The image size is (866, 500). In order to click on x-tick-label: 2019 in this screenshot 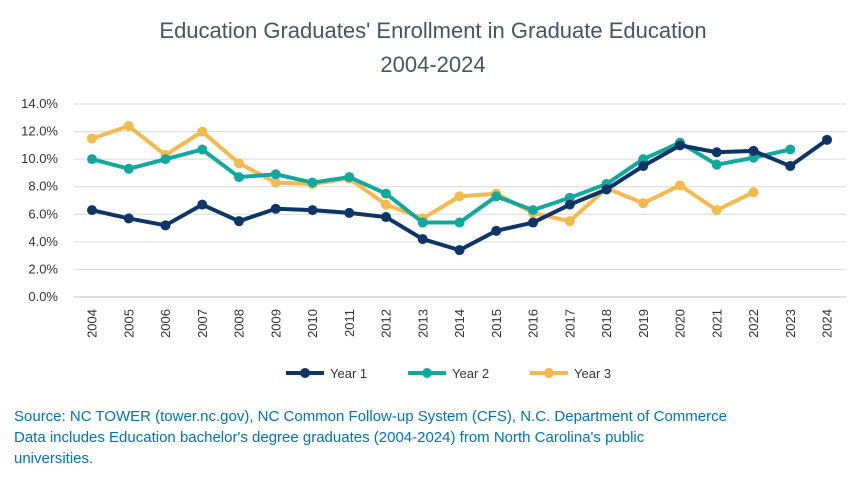, I will do `click(643, 323)`.